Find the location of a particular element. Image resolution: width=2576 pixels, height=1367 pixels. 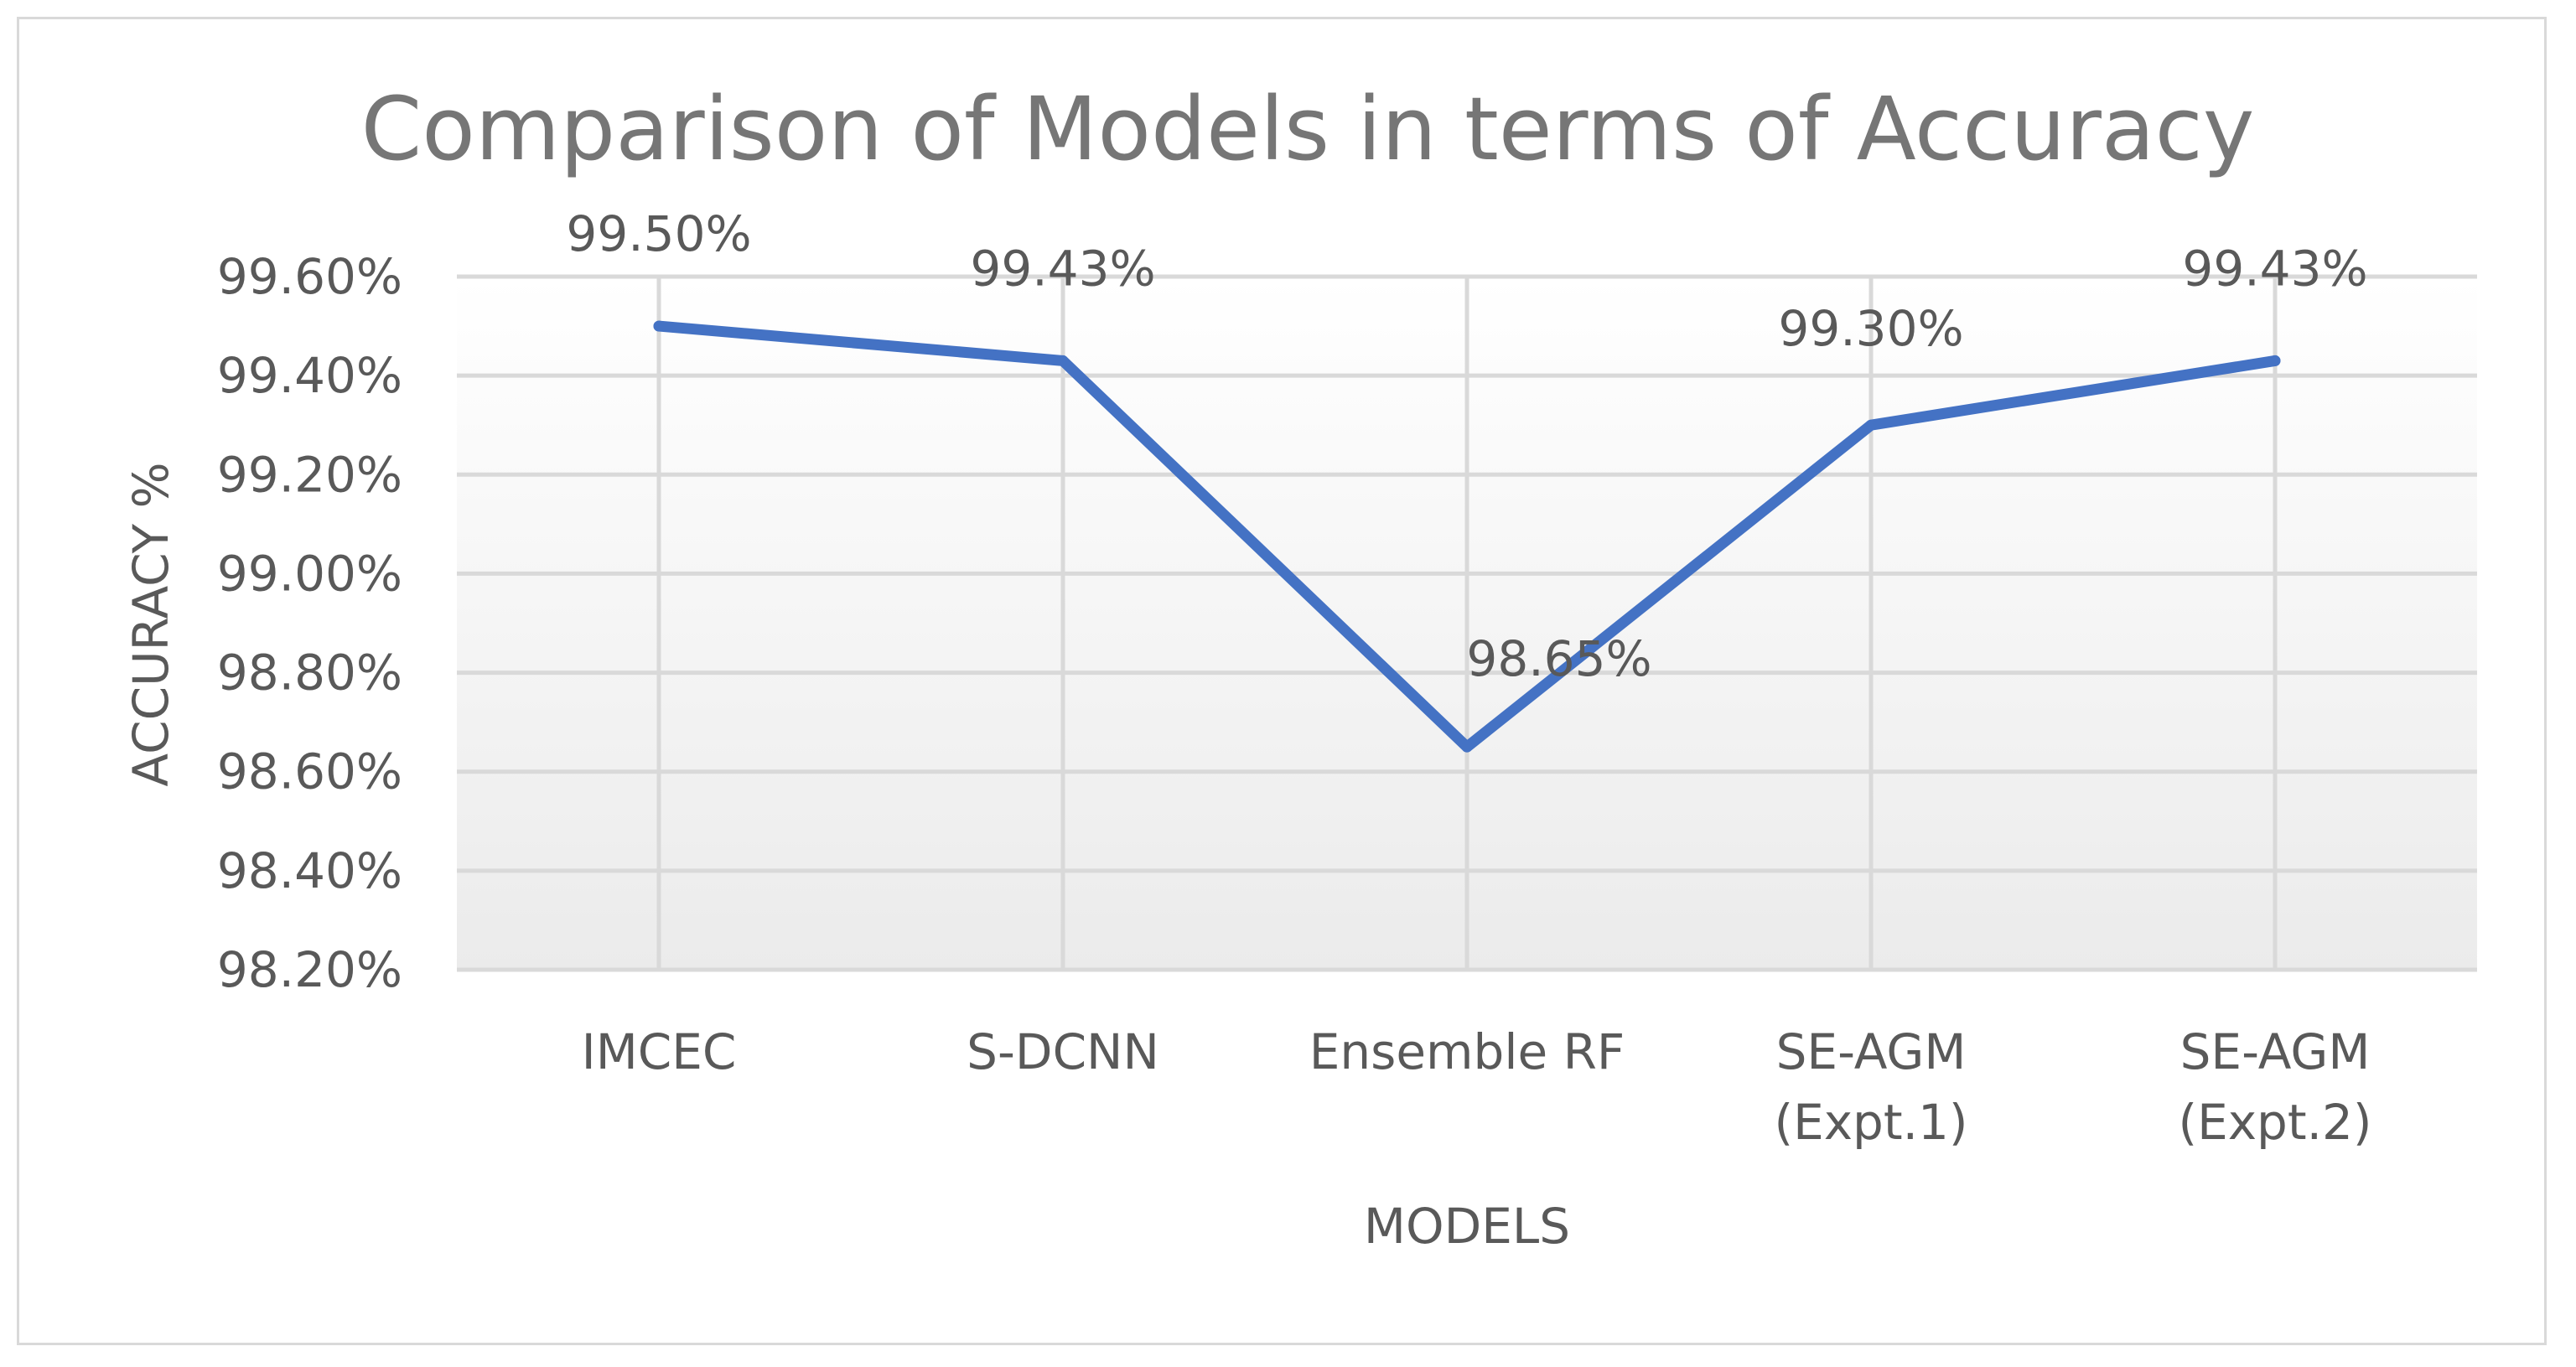

y-tick-label: 98.60% is located at coordinates (309, 771).